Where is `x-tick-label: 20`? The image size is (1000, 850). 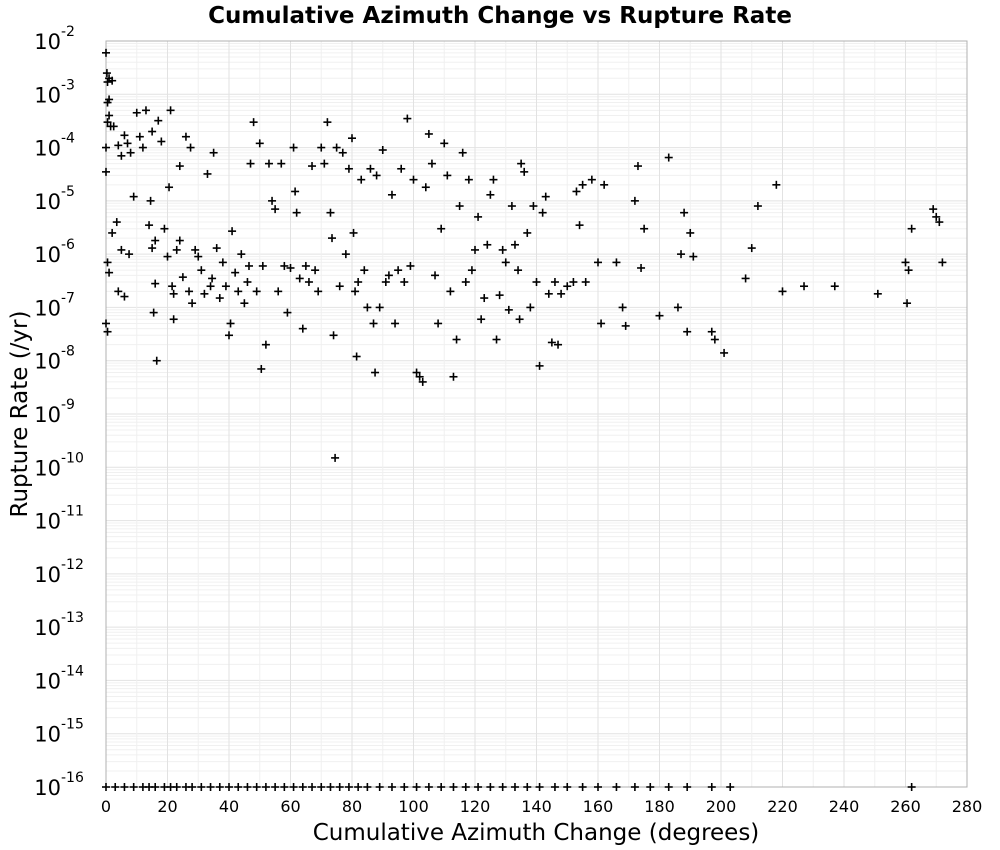 x-tick-label: 20 is located at coordinates (167, 806).